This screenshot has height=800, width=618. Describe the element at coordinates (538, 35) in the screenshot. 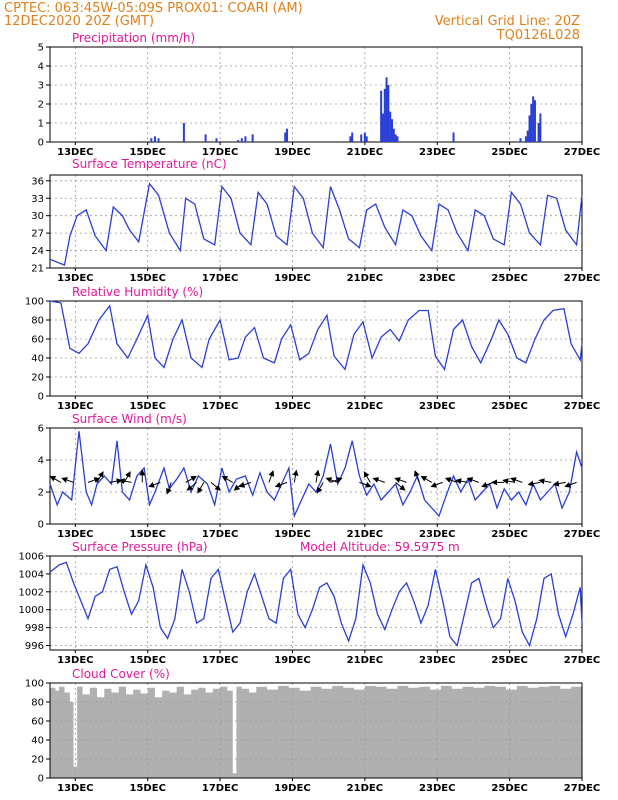

I see `header-model-id: TQ0126L028` at that location.